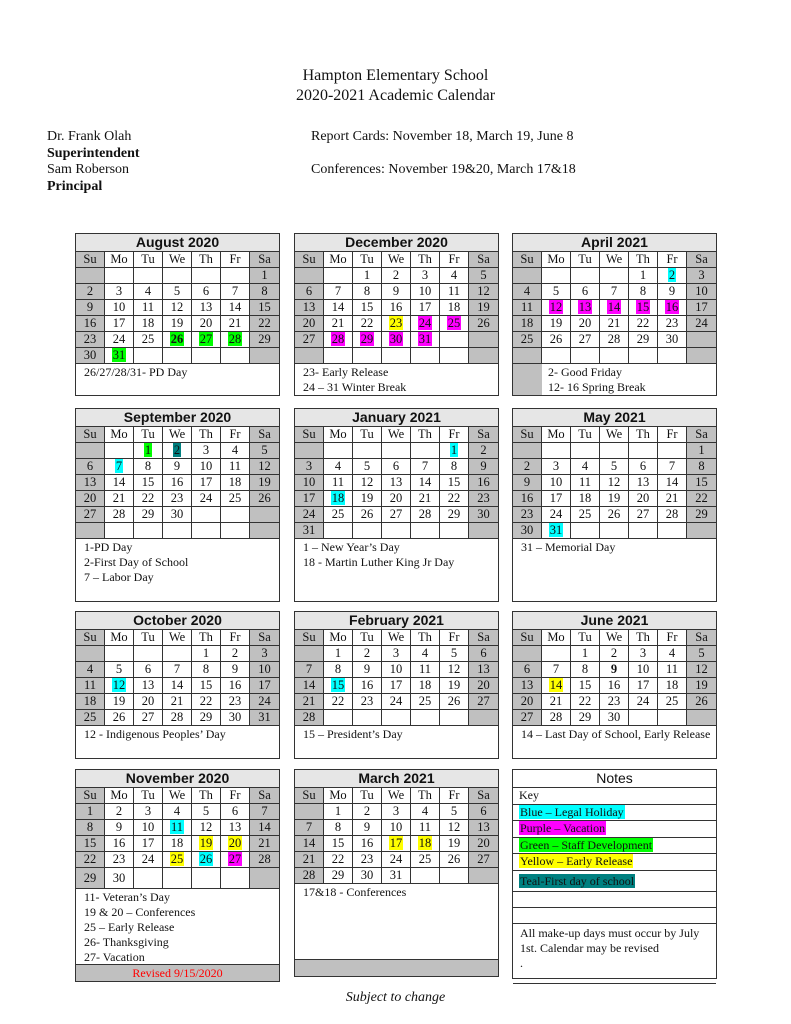  What do you see at coordinates (395, 997) in the screenshot?
I see `subject-to-change: Subject to change` at bounding box center [395, 997].